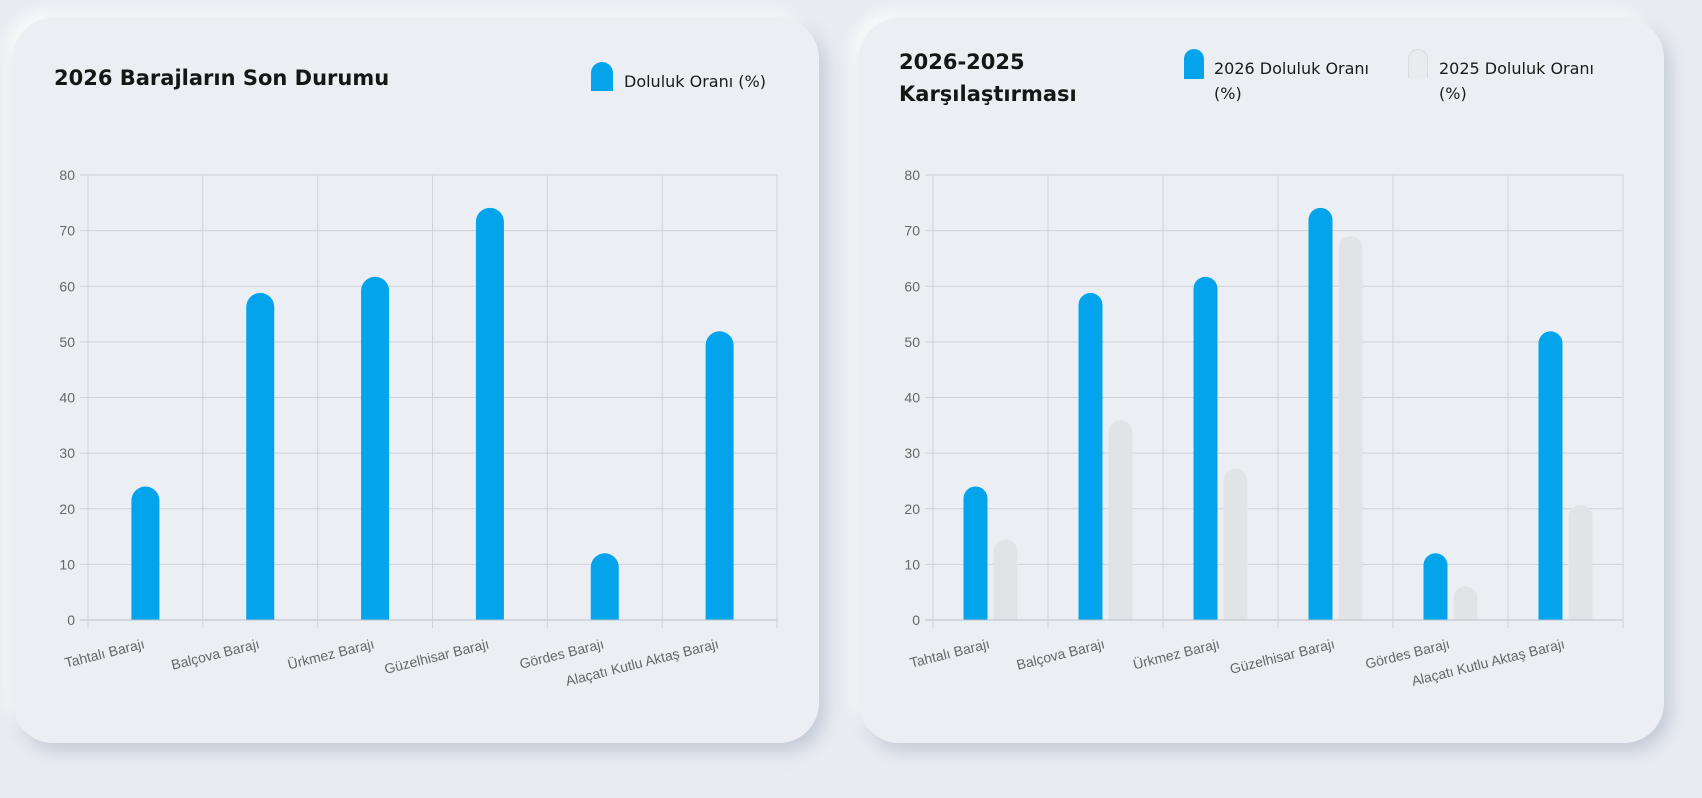  Describe the element at coordinates (1516, 81) in the screenshot. I see `legend-label: 2025 Doluluk Oranı (%)` at that location.